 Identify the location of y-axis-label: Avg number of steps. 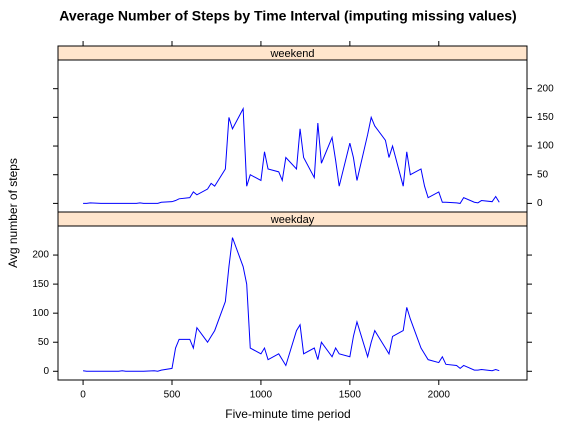
(13, 213).